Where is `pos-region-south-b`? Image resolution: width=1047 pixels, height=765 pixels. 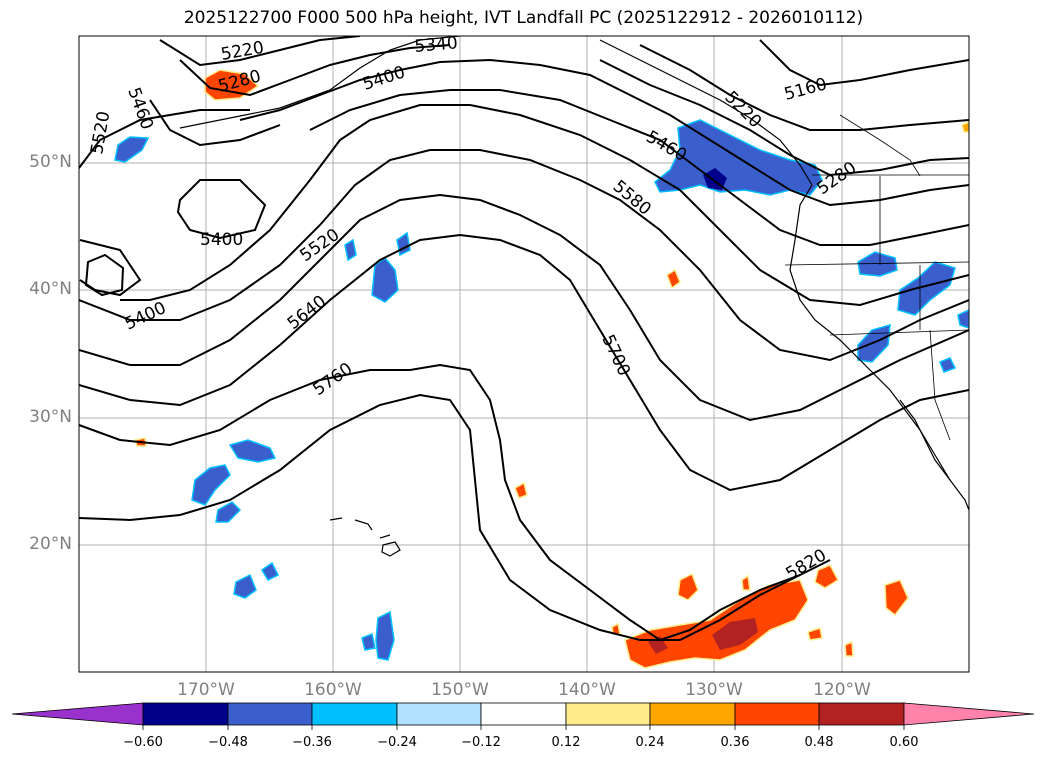 pos-region-south-b is located at coordinates (826, 576).